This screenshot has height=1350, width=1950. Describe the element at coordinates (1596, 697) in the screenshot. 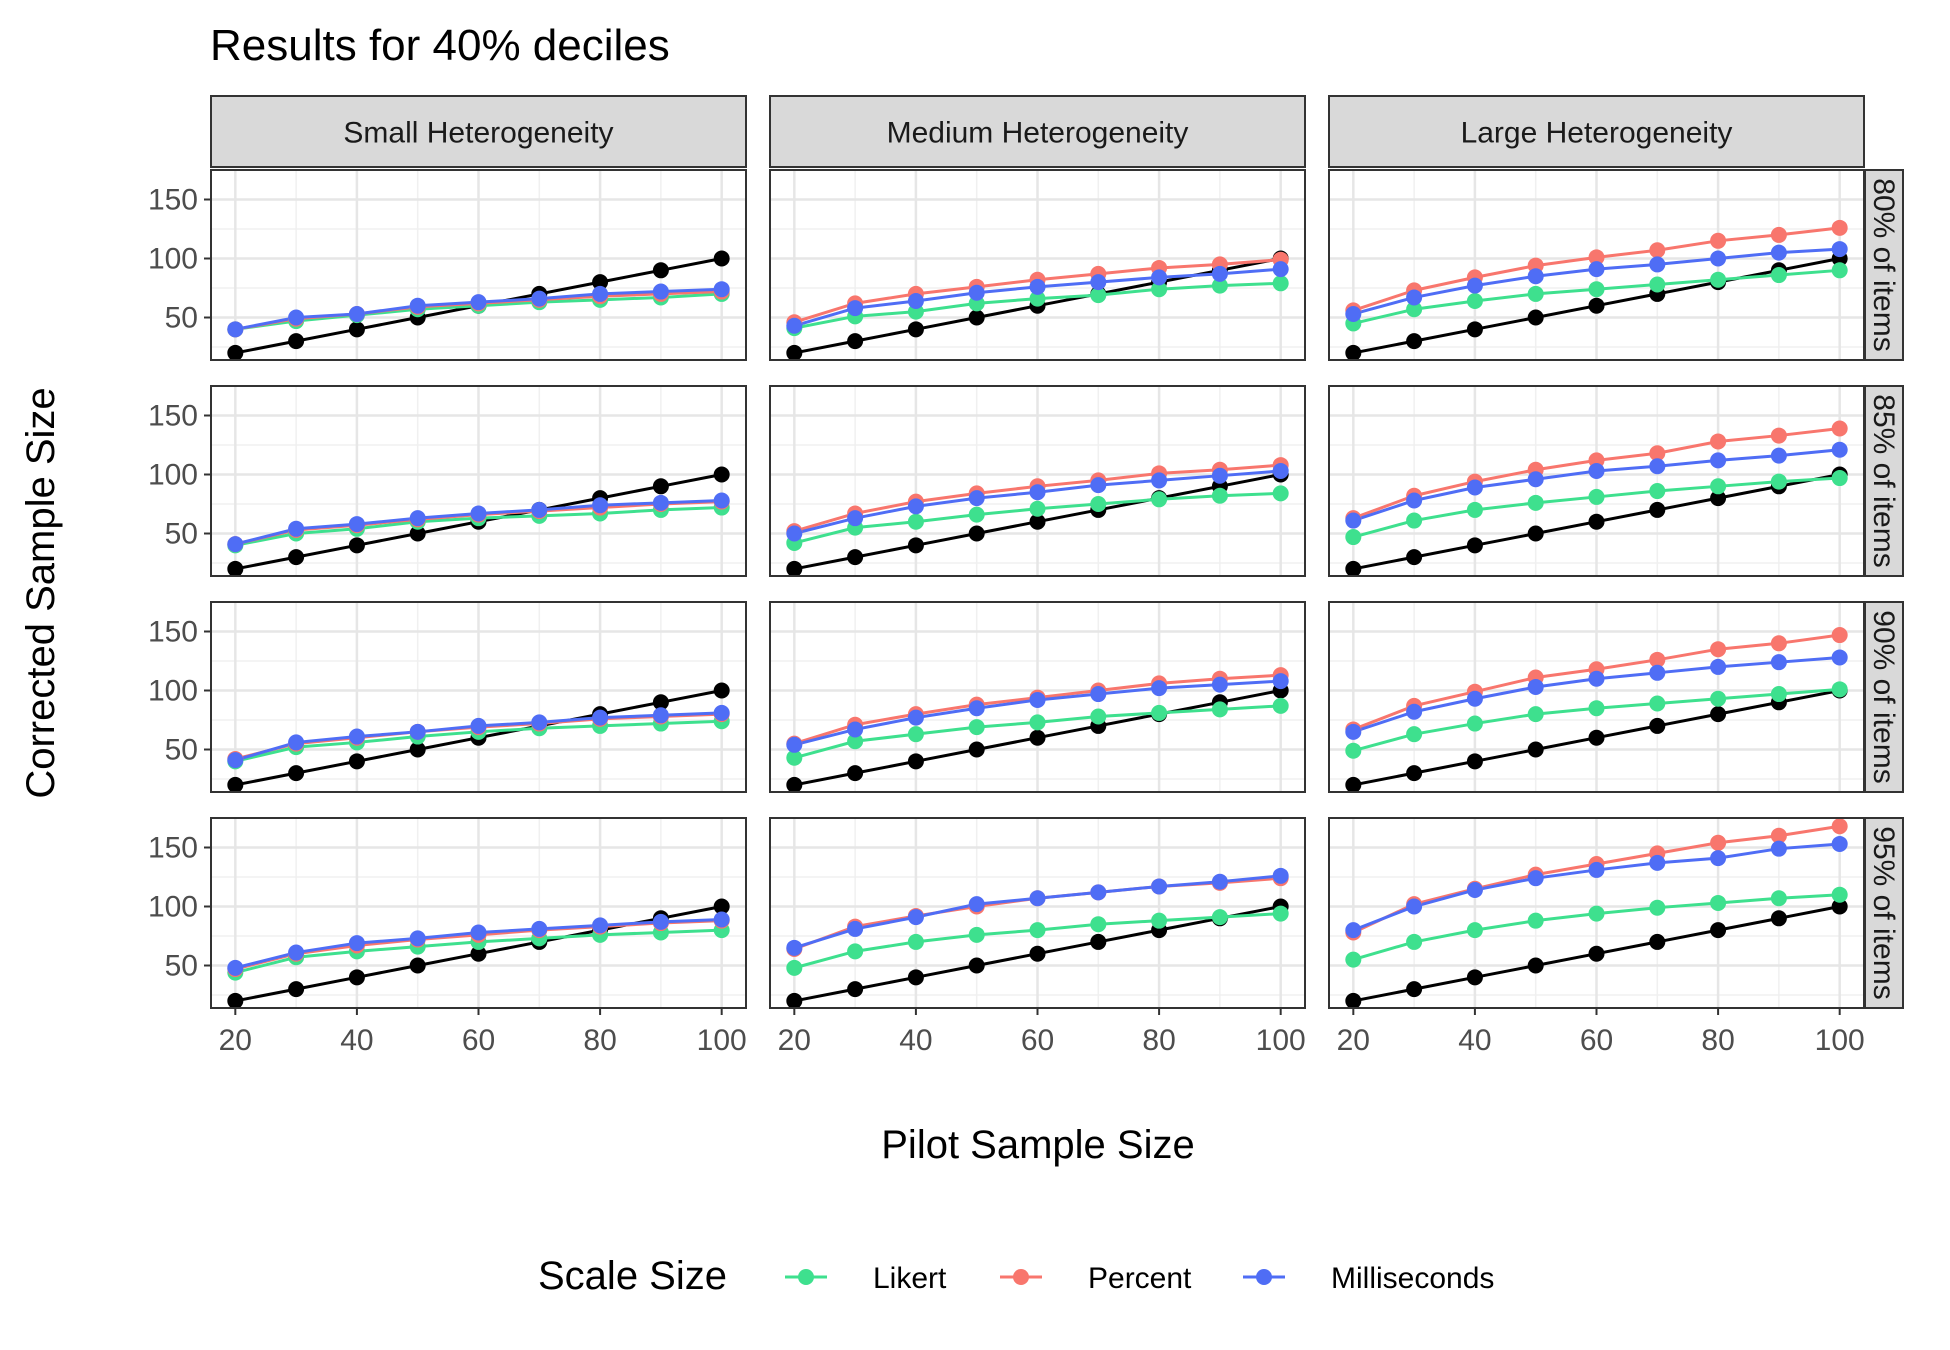

I see `panel-large-heterogeneity-90pct-of-items` at that location.